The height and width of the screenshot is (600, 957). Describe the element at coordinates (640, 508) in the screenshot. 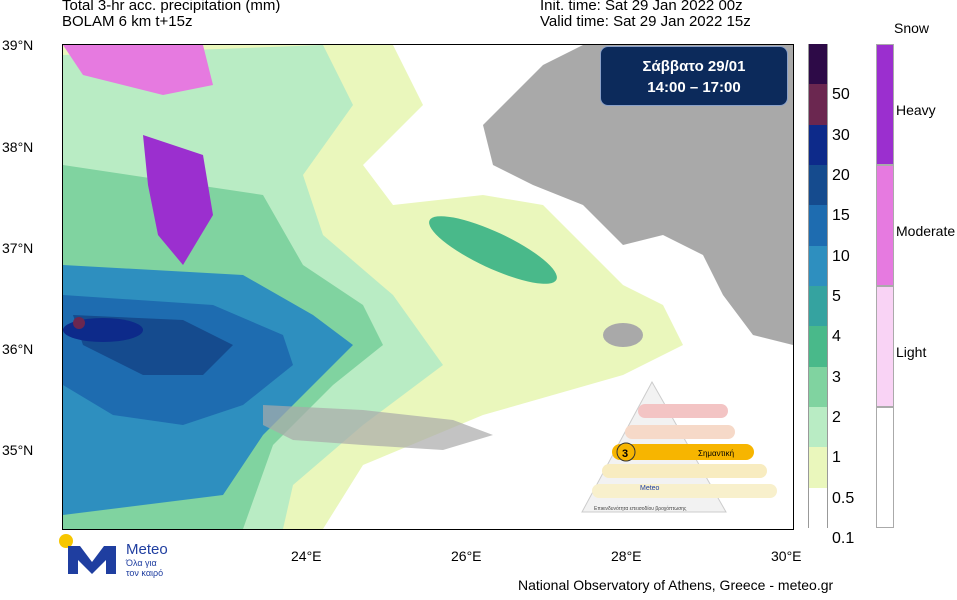

I see `risk-caption: Επικινδυνότητα επεισοδίου βροχόπτωσης` at that location.